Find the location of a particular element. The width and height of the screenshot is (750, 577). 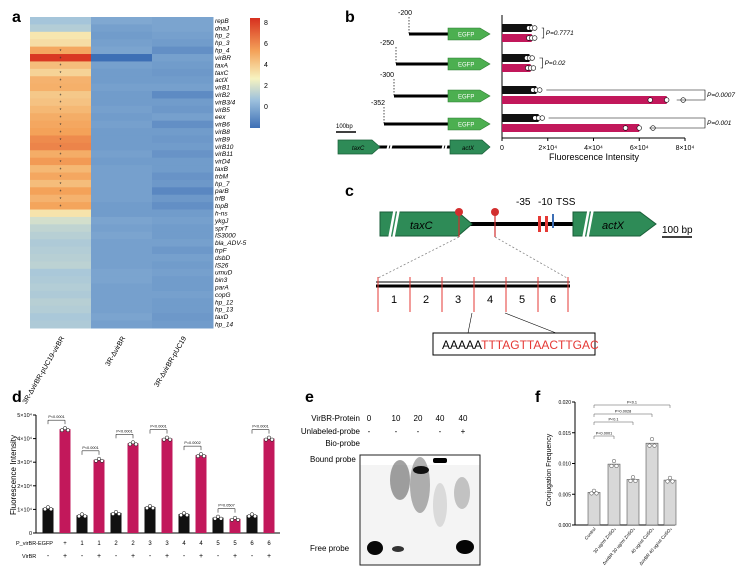

egfp-label: EGFP is located at coordinates (466, 36).